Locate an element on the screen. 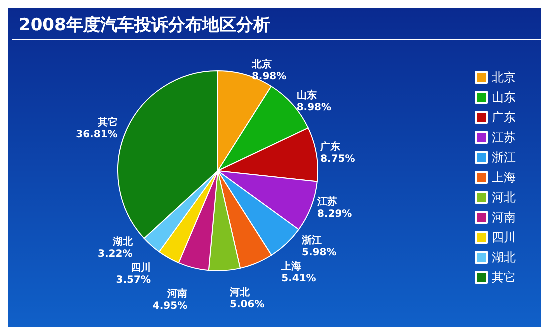  legend-label: 上海 is located at coordinates (504, 177).